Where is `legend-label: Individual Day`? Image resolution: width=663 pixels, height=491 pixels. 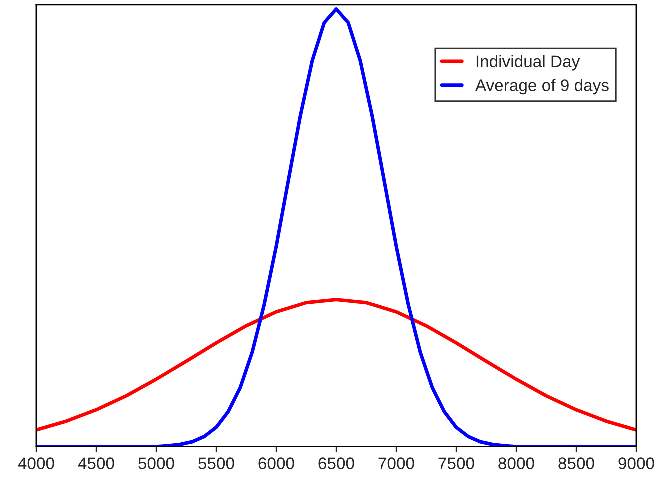 legend-label: Individual Day is located at coordinates (528, 63).